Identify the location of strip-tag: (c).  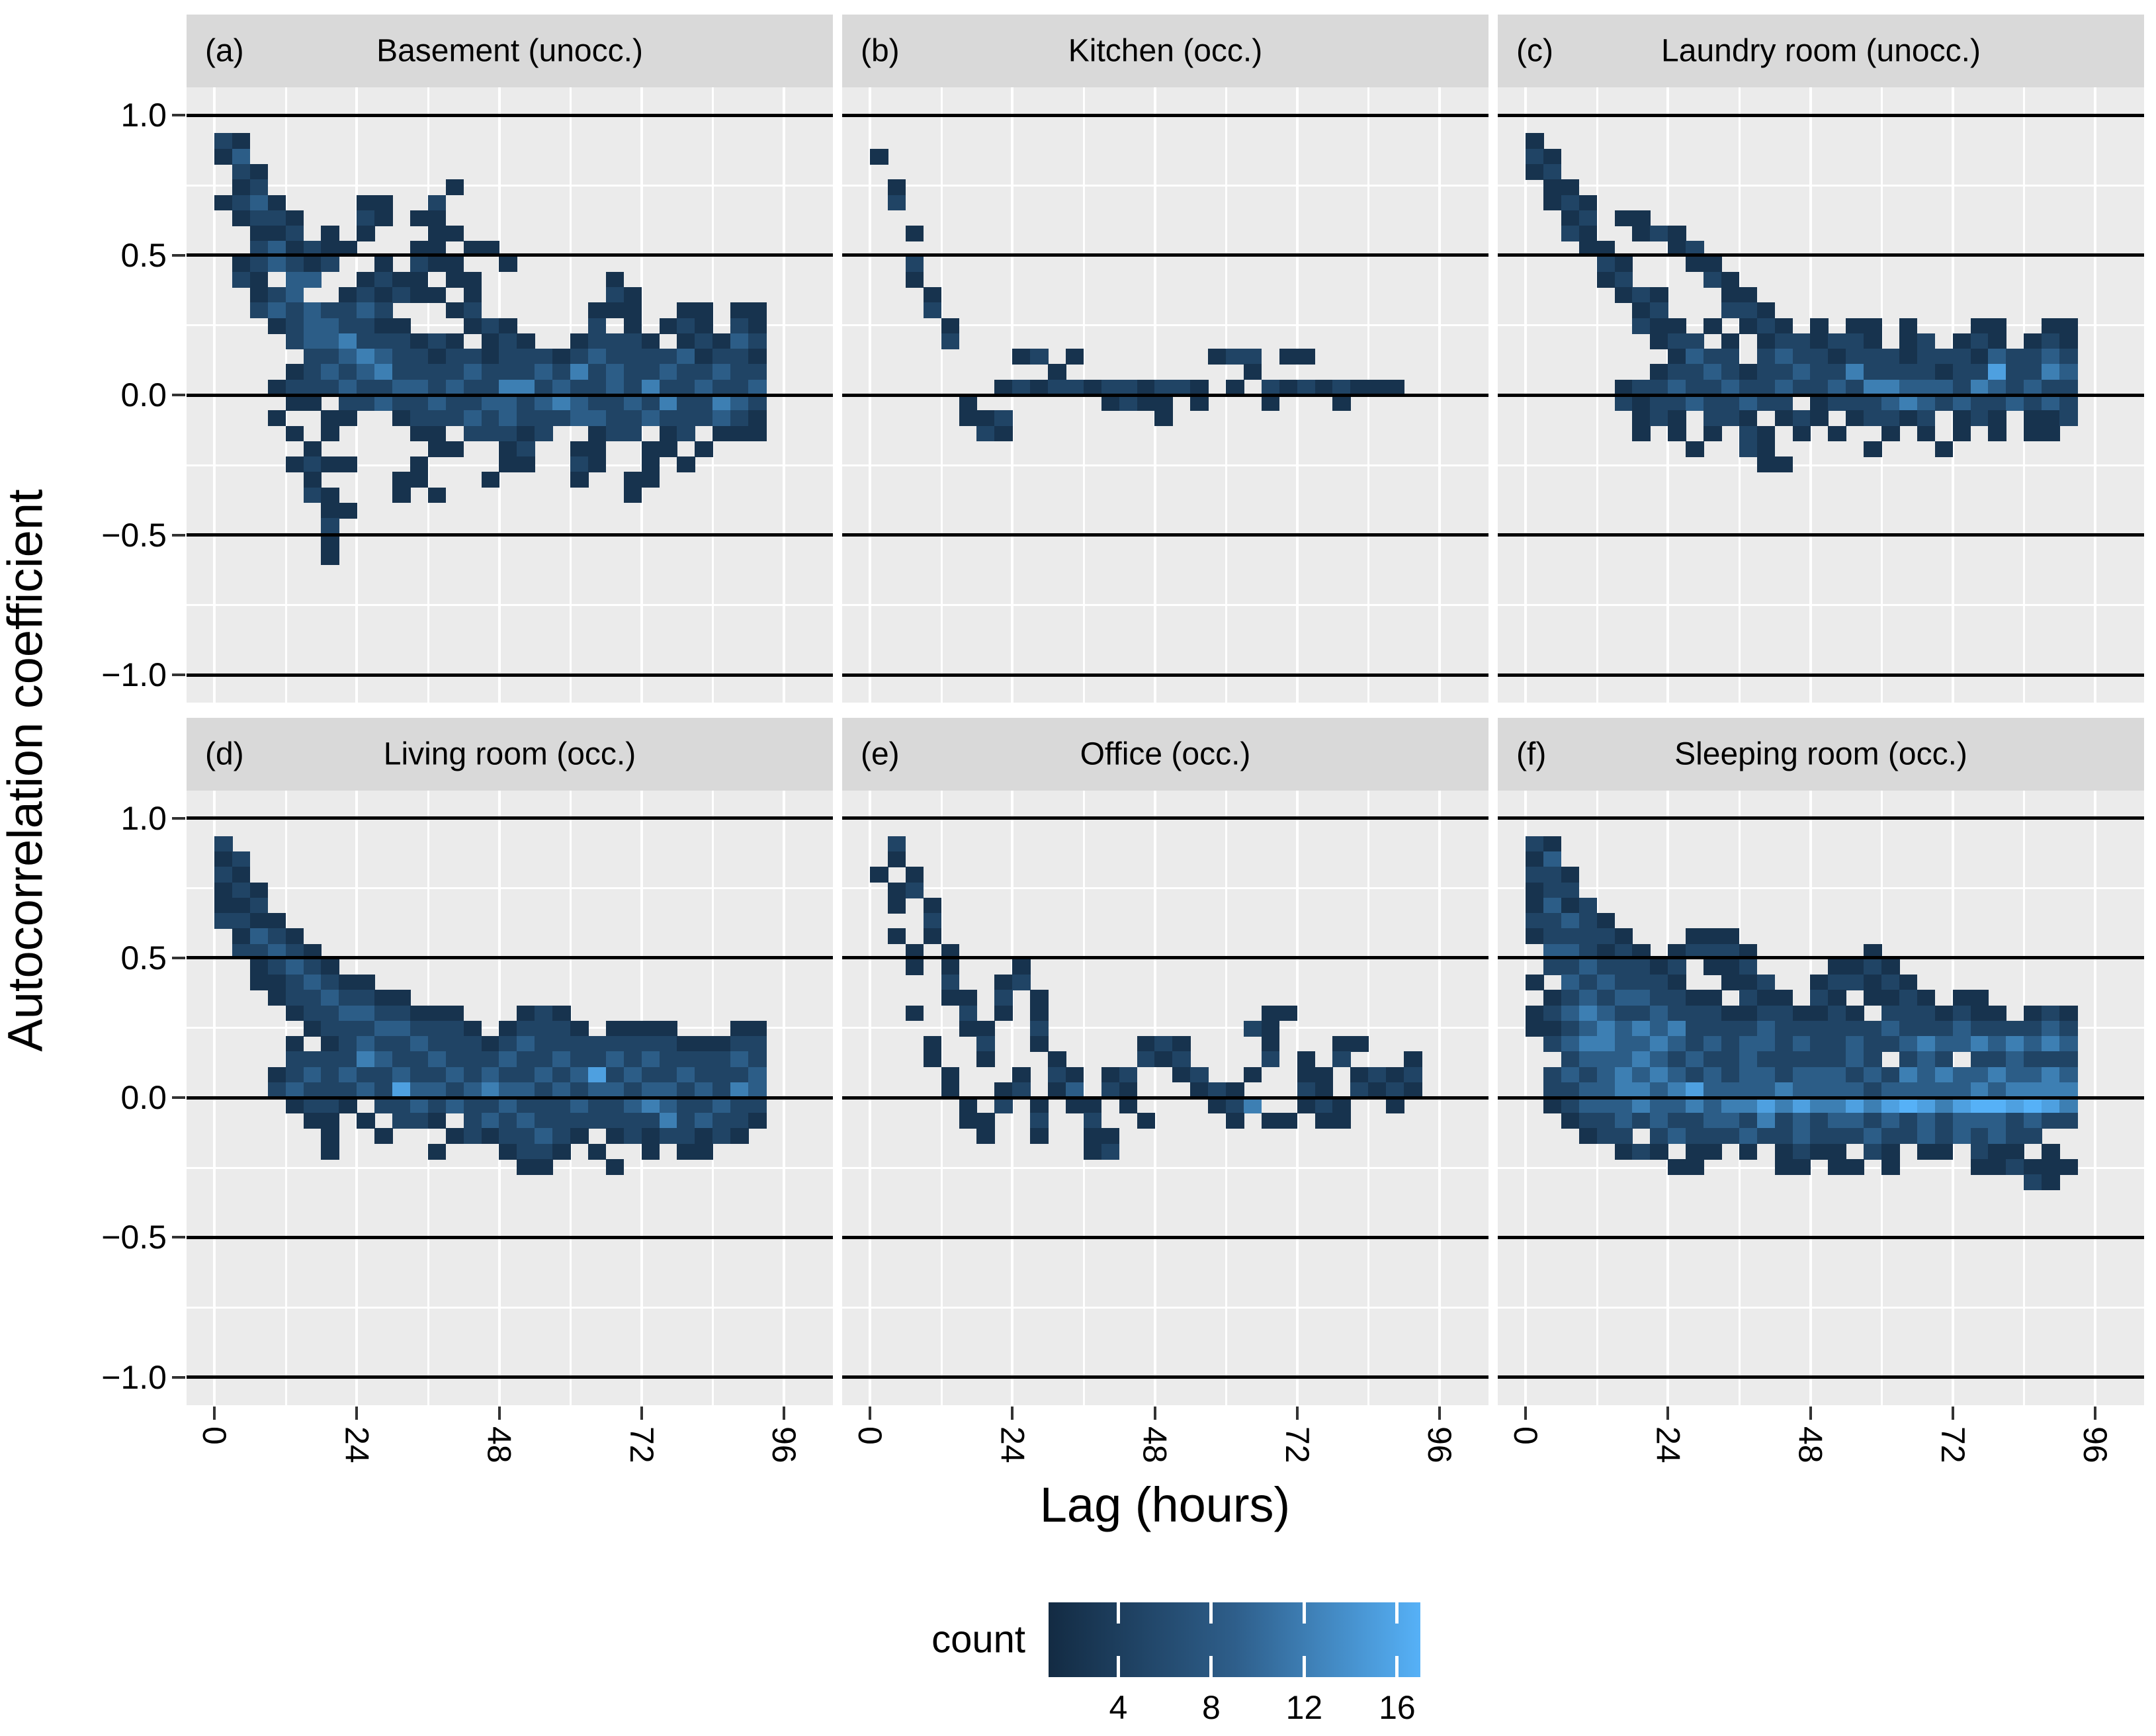
(1534, 51).